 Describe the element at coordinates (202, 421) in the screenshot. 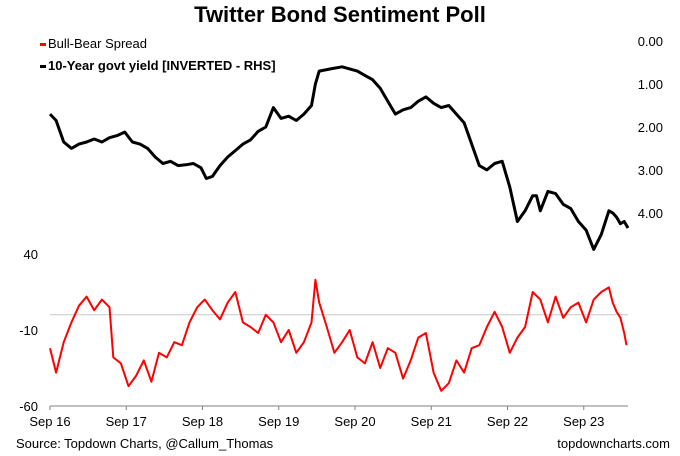

I see `x-tick-label: Sep 18` at that location.